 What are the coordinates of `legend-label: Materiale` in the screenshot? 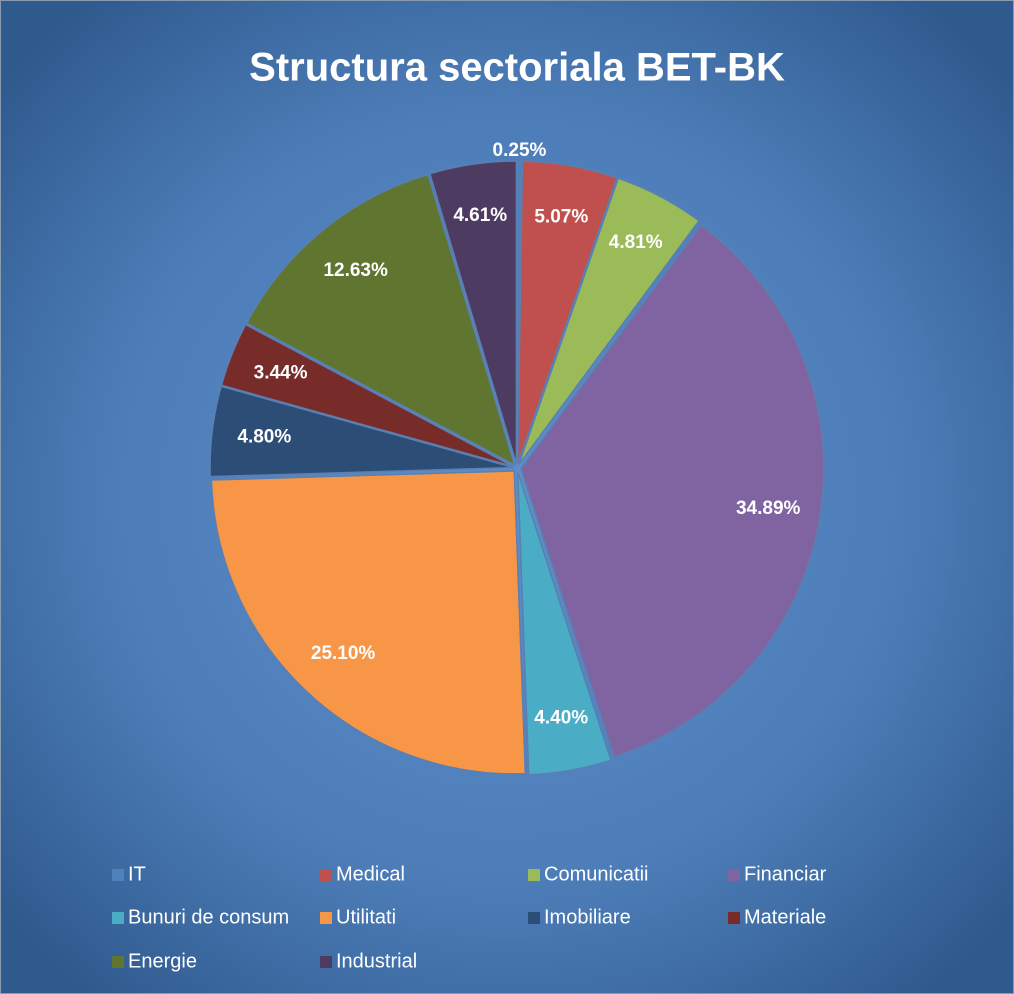 It's located at (785, 917).